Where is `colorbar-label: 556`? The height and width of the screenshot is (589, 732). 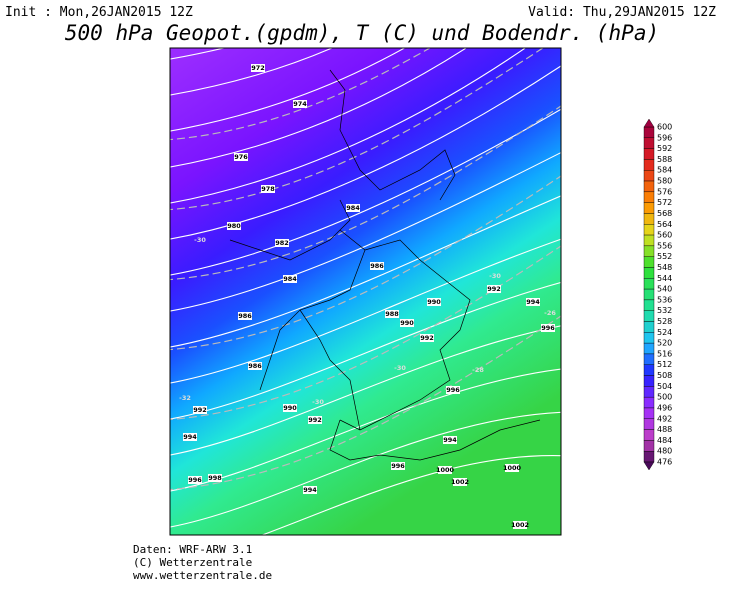 colorbar-label: 556 is located at coordinates (664, 245).